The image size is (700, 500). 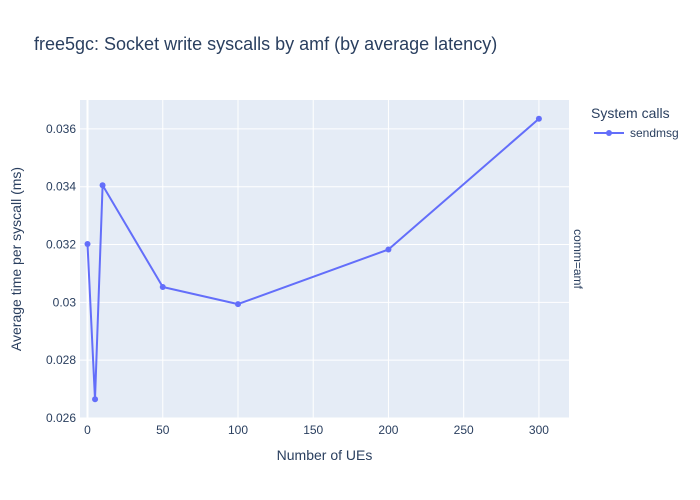 I want to click on legend-items: sendmsg, so click(x=636, y=133).